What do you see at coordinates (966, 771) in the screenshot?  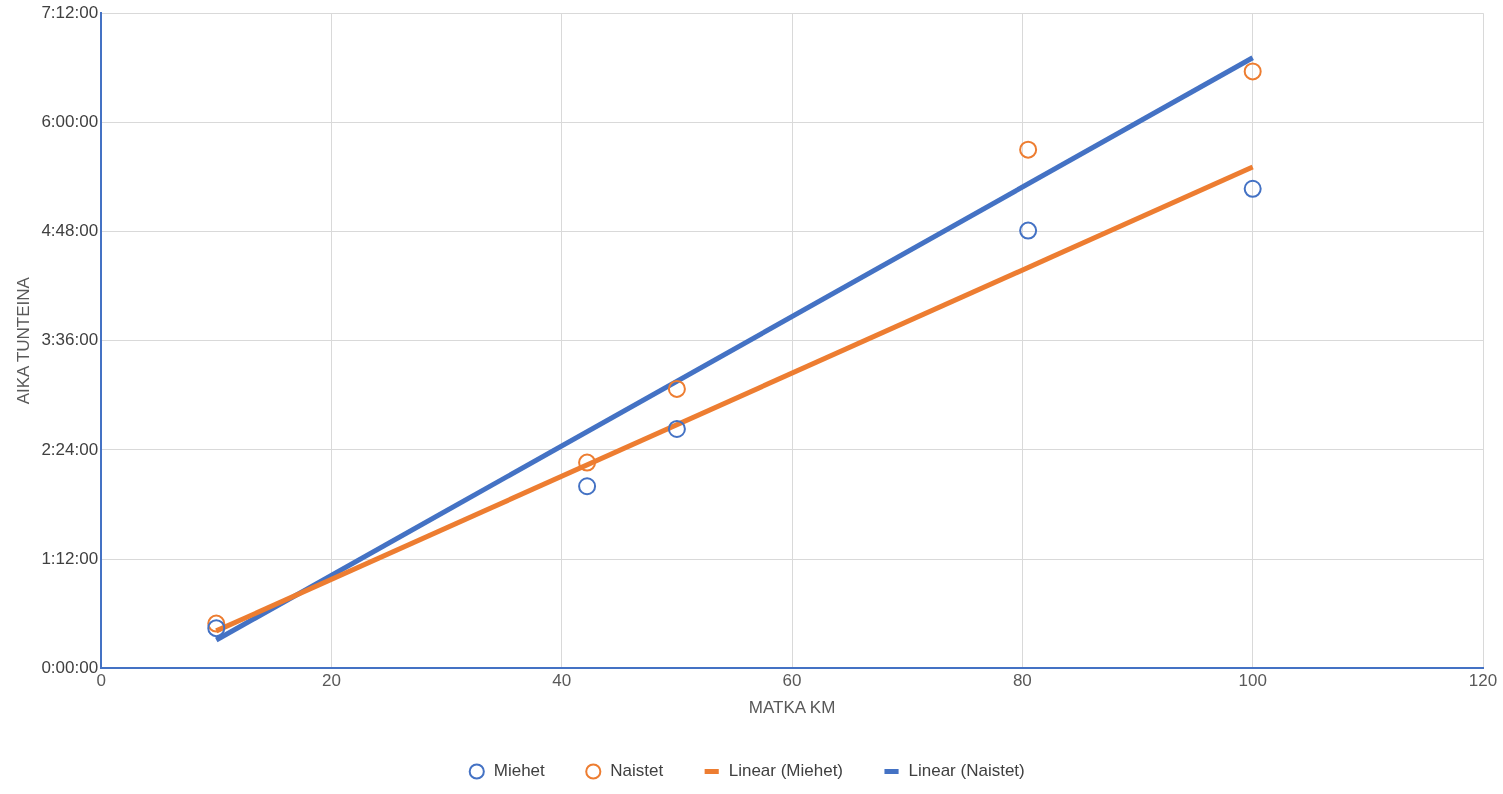 I see `legend-label: Linear (Naistet)` at bounding box center [966, 771].